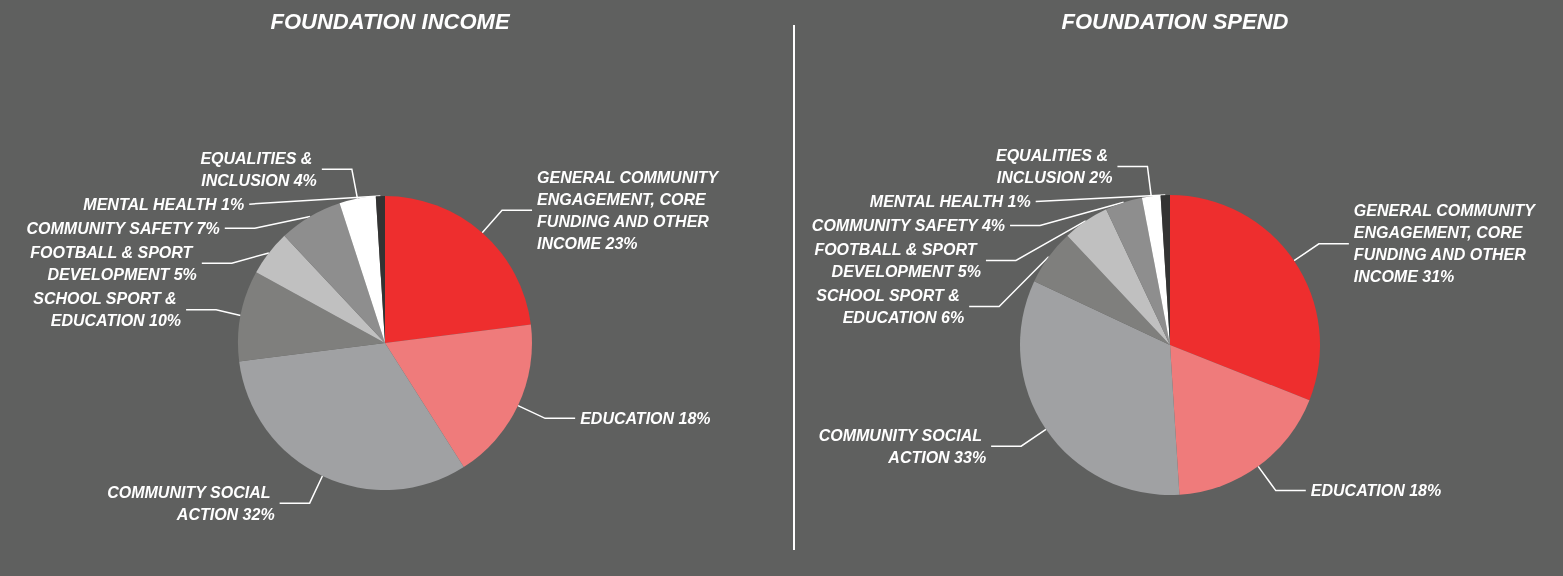 This screenshot has height=576, width=1563. I want to click on slice-label: COMMUNITY SAFETY 4%, so click(908, 225).